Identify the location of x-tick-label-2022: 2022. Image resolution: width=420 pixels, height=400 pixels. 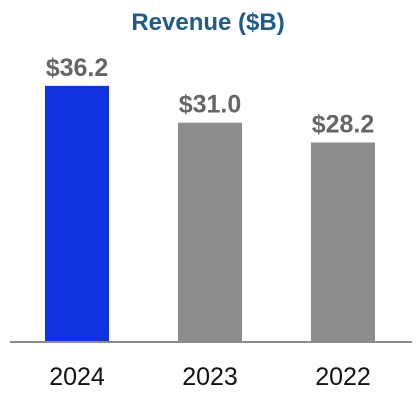
(343, 377).